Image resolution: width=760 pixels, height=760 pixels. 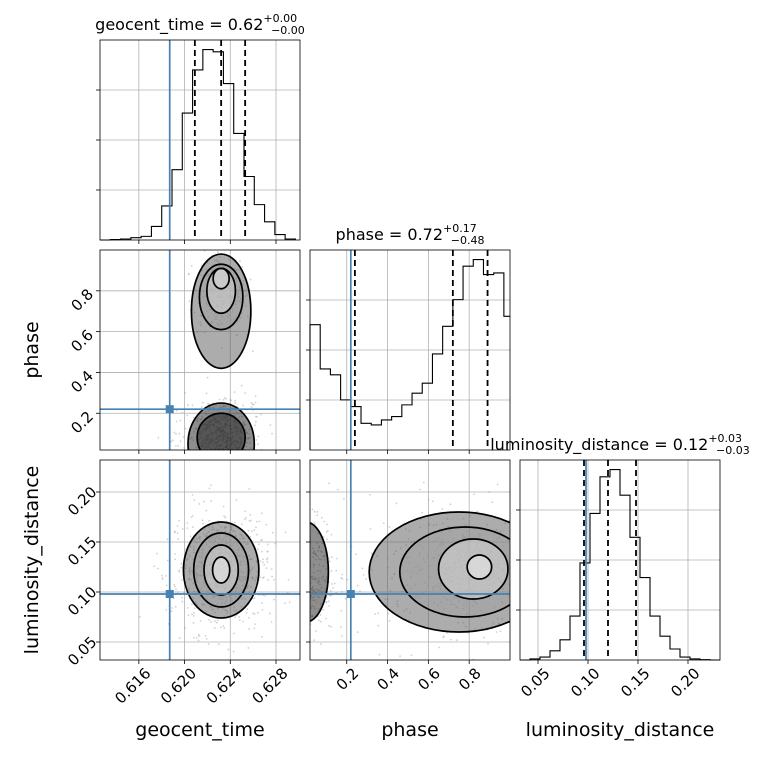 I want to click on x-tick-label: 0.4, so click(x=389, y=679).